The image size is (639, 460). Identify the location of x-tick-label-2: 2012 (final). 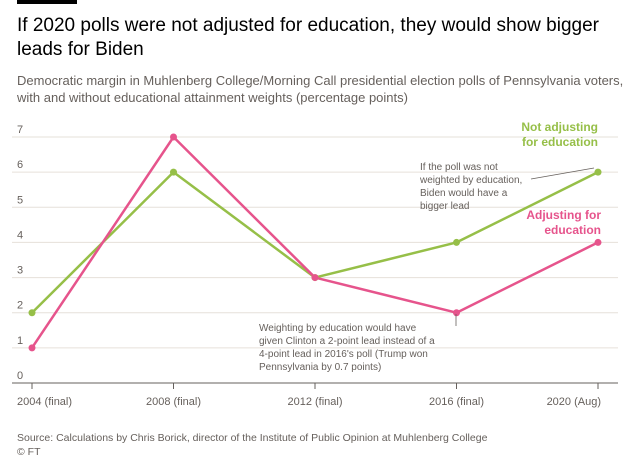
(314, 402).